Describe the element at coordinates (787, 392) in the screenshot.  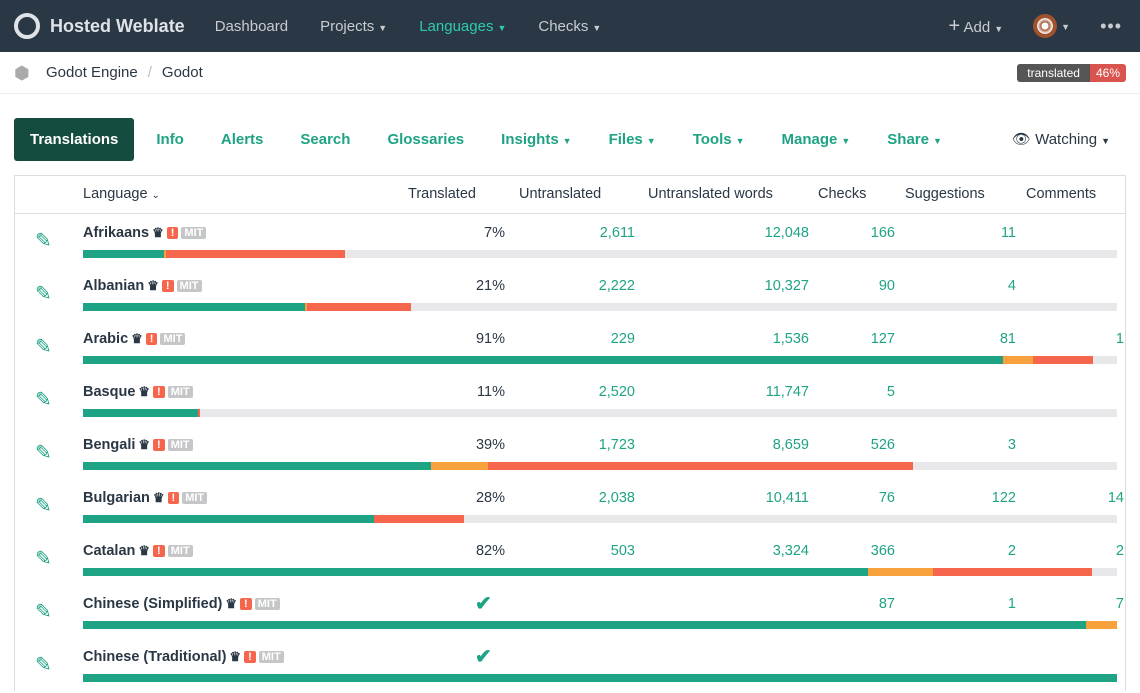
I see `untranslated-words-link: 11,747` at that location.